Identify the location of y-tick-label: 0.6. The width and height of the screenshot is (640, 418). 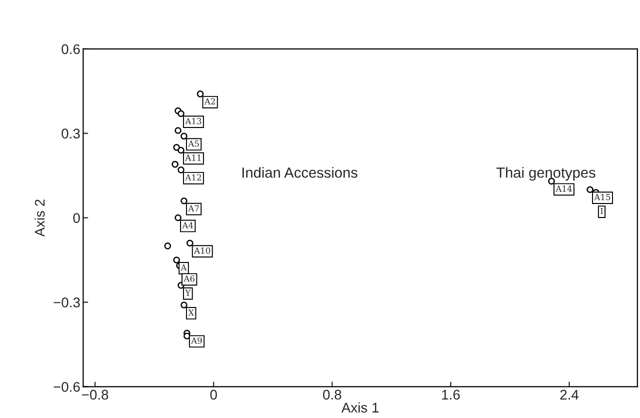
(71, 49).